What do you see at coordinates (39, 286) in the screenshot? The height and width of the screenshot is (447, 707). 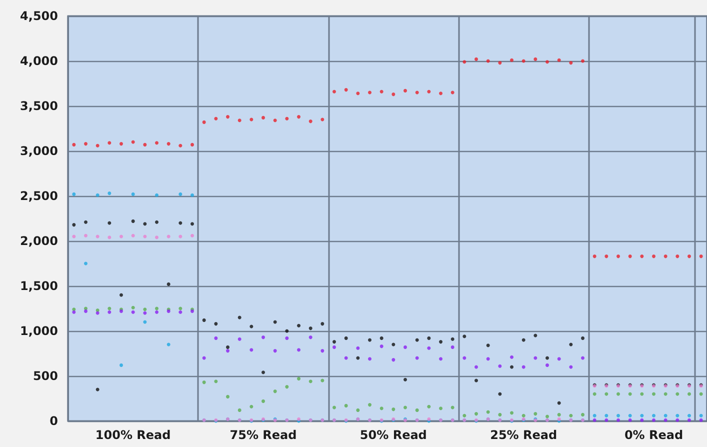 I see `y-tick-label: 1,500` at bounding box center [39, 286].